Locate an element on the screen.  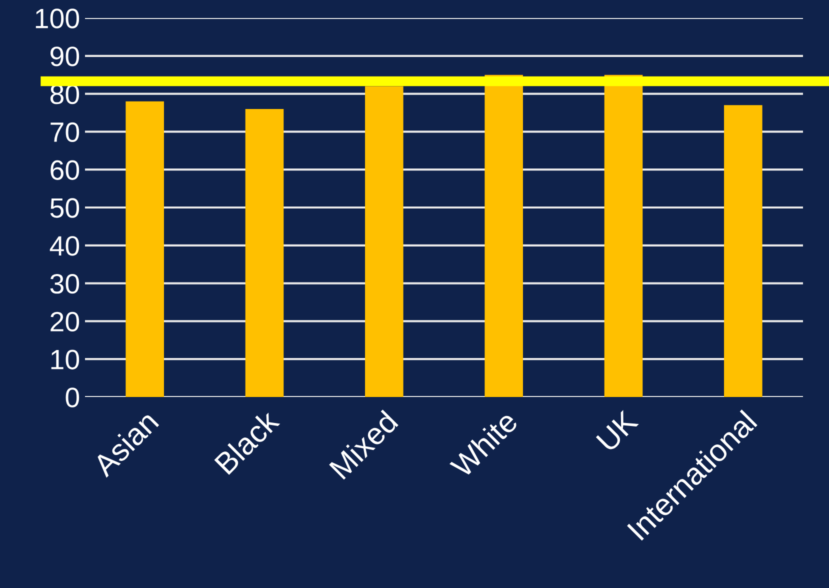
y-tick-label: 50 is located at coordinates (65, 208).